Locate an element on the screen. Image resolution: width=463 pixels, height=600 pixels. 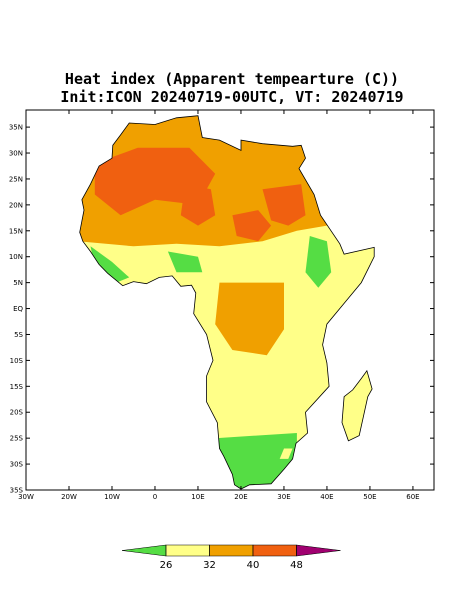
y-tick-label: 20S is located at coordinates (17, 413).